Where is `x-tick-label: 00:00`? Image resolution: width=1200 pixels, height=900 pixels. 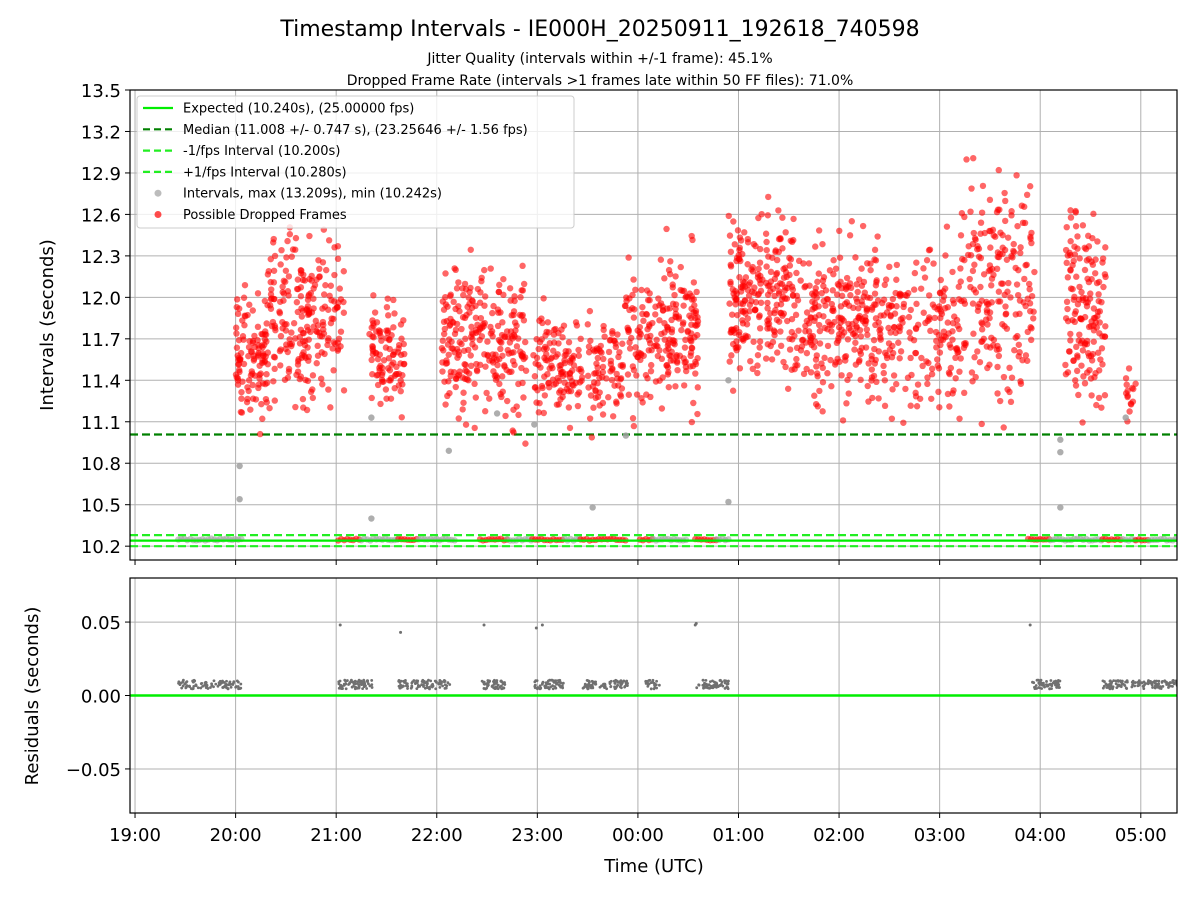
x-tick-label: 00:00 is located at coordinates (638, 835).